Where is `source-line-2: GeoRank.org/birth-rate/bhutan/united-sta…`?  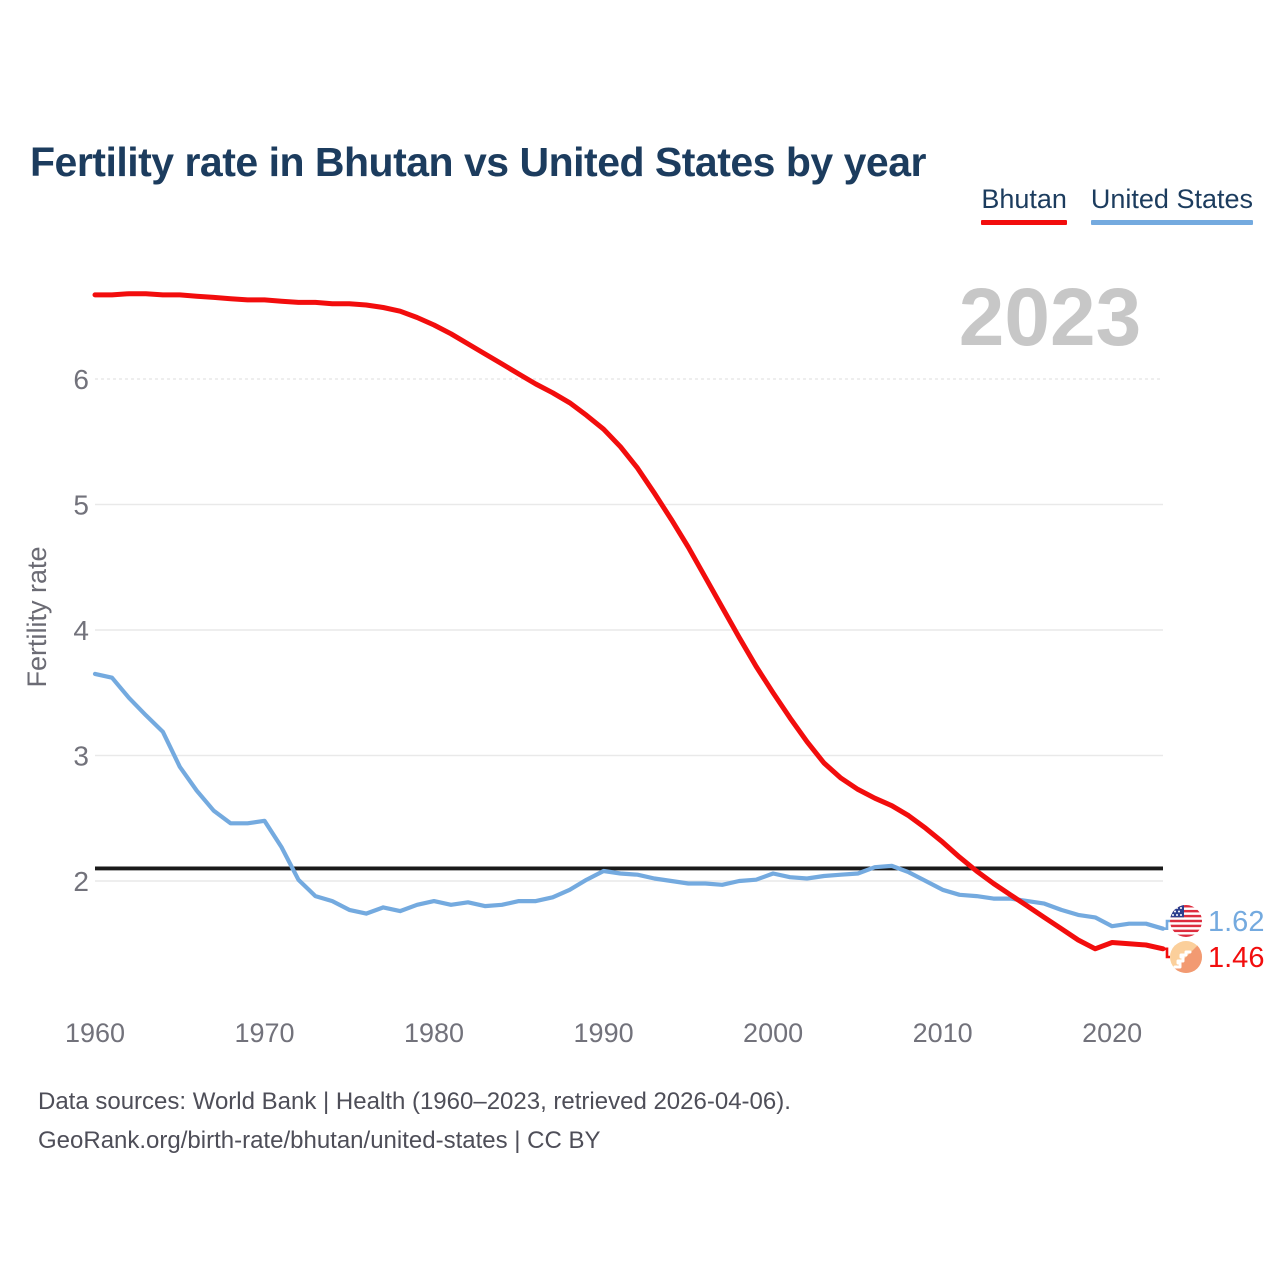
source-line-2: GeoRank.org/birth-rate/bhutan/united-sta… is located at coordinates (319, 1140).